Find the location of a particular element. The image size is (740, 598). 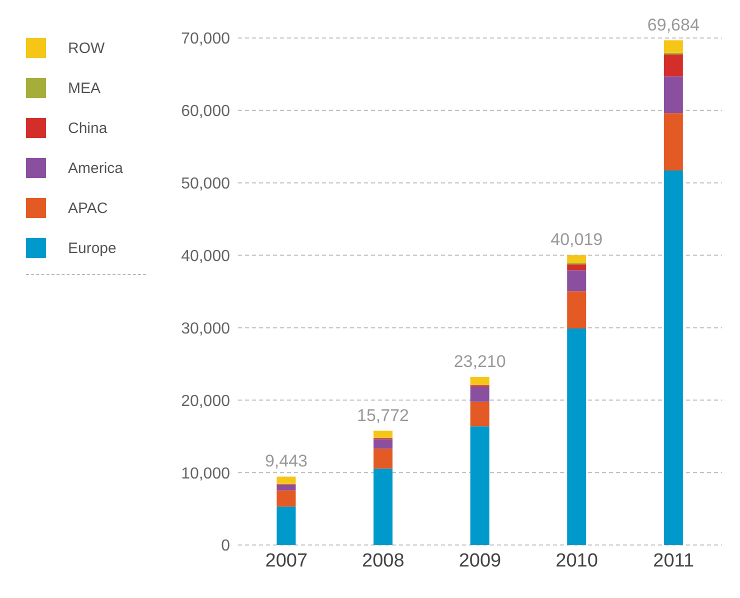

y-tick-label: 50,000 is located at coordinates (205, 184).